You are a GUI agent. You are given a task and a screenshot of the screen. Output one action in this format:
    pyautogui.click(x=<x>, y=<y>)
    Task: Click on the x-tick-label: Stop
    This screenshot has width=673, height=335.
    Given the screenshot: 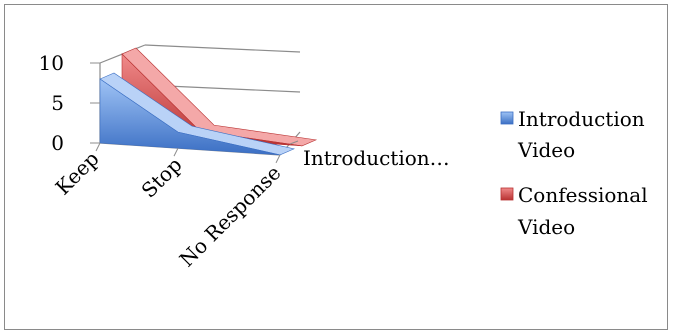 What is the action you would take?
    pyautogui.click(x=162, y=178)
    